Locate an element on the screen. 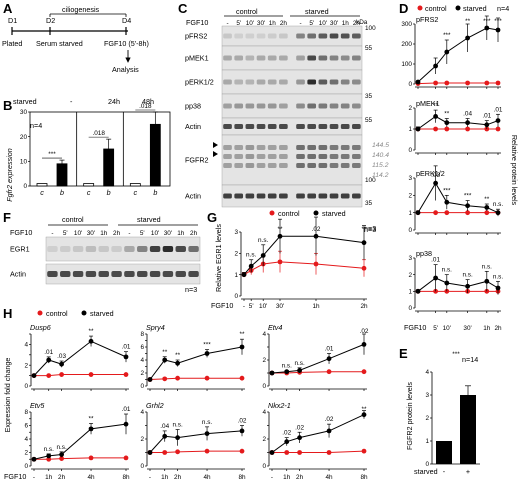 The height and width of the screenshot is (484, 520). panel-b-starved-label: starved is located at coordinates (25, 101).